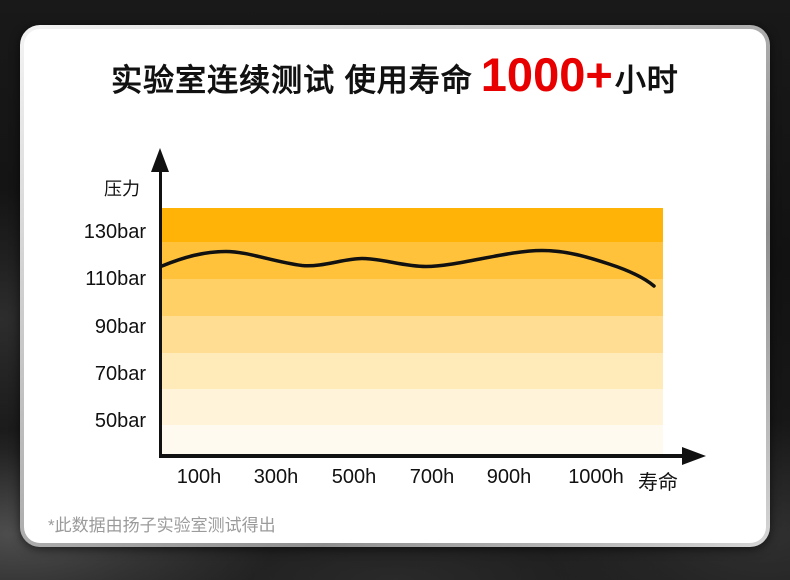 This screenshot has height=580, width=790. What do you see at coordinates (120, 421) in the screenshot?
I see `y-tick-label: 50bar` at bounding box center [120, 421].